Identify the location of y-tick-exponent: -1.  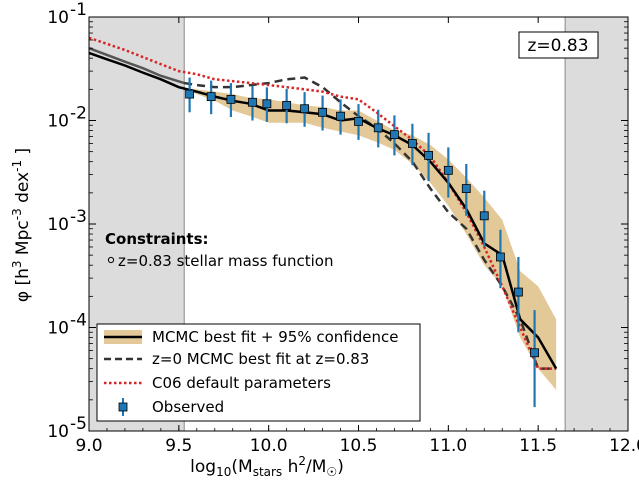
(78, 10).